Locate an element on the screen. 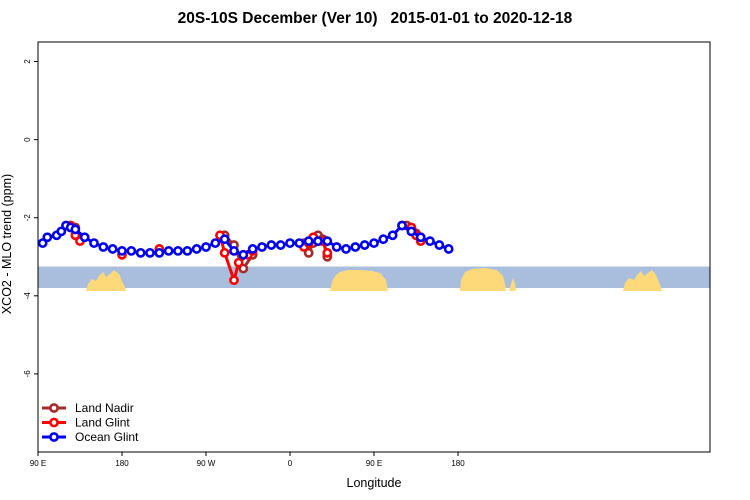 The height and width of the screenshot is (500, 750). y-tick-label: 2 is located at coordinates (27, 61).